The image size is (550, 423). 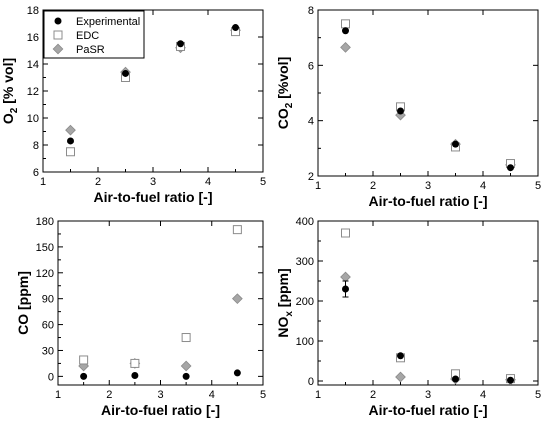 What do you see at coordinates (58, 21) in the screenshot?
I see `legend-marker-experimental` at bounding box center [58, 21].